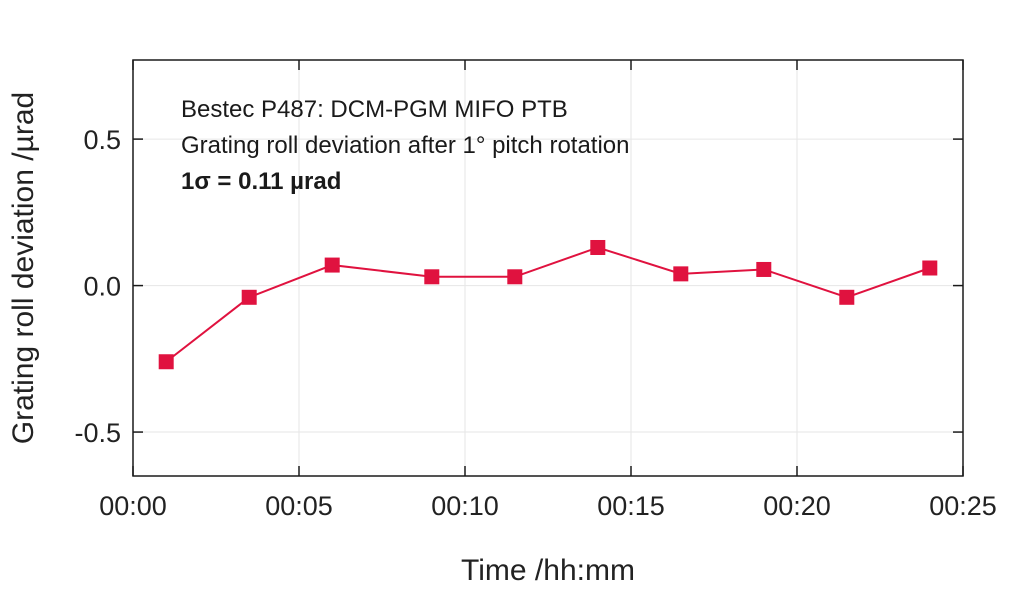 The width and height of the screenshot is (1024, 589). Describe the element at coordinates (133, 506) in the screenshot. I see `x-tick-label: 00:00` at that location.